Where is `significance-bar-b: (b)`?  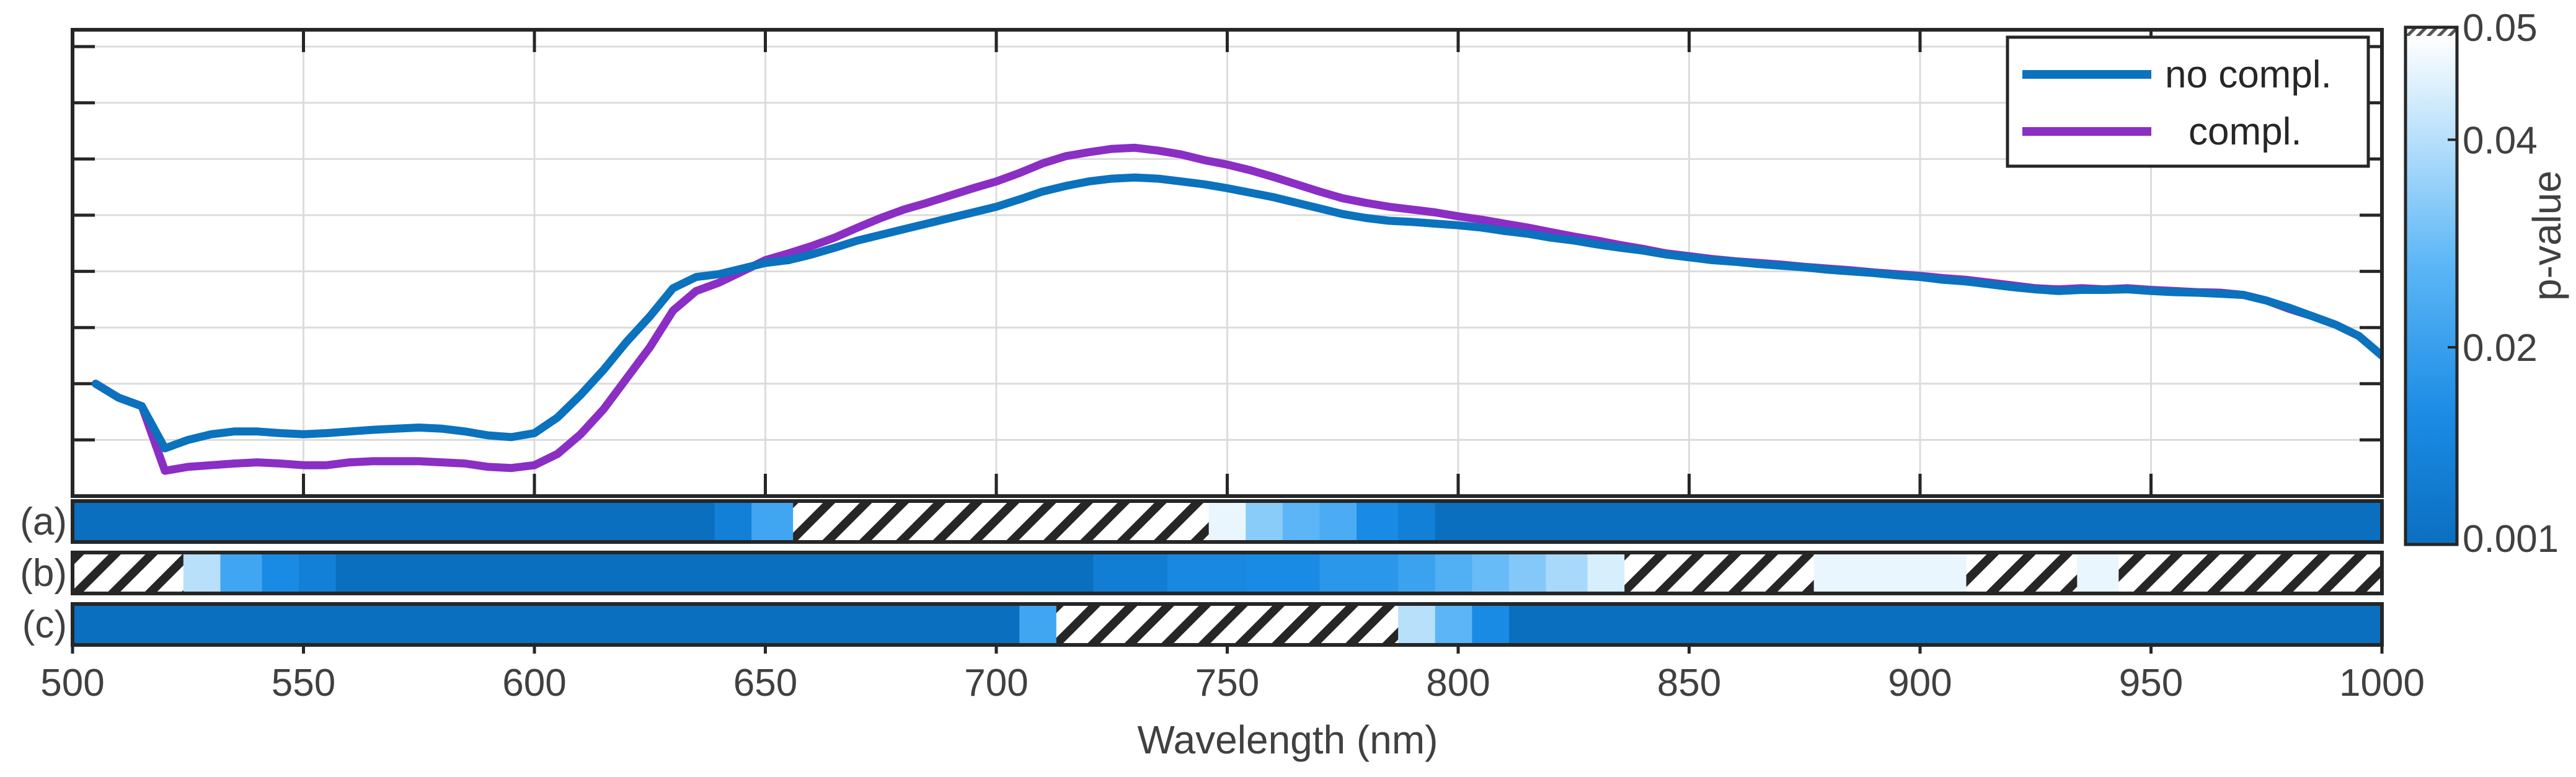 significance-bar-b: (b) is located at coordinates (1202, 573).